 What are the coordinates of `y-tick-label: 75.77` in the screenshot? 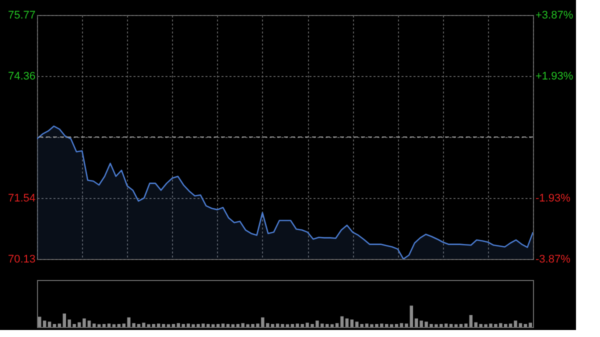 It's located at (22, 16).